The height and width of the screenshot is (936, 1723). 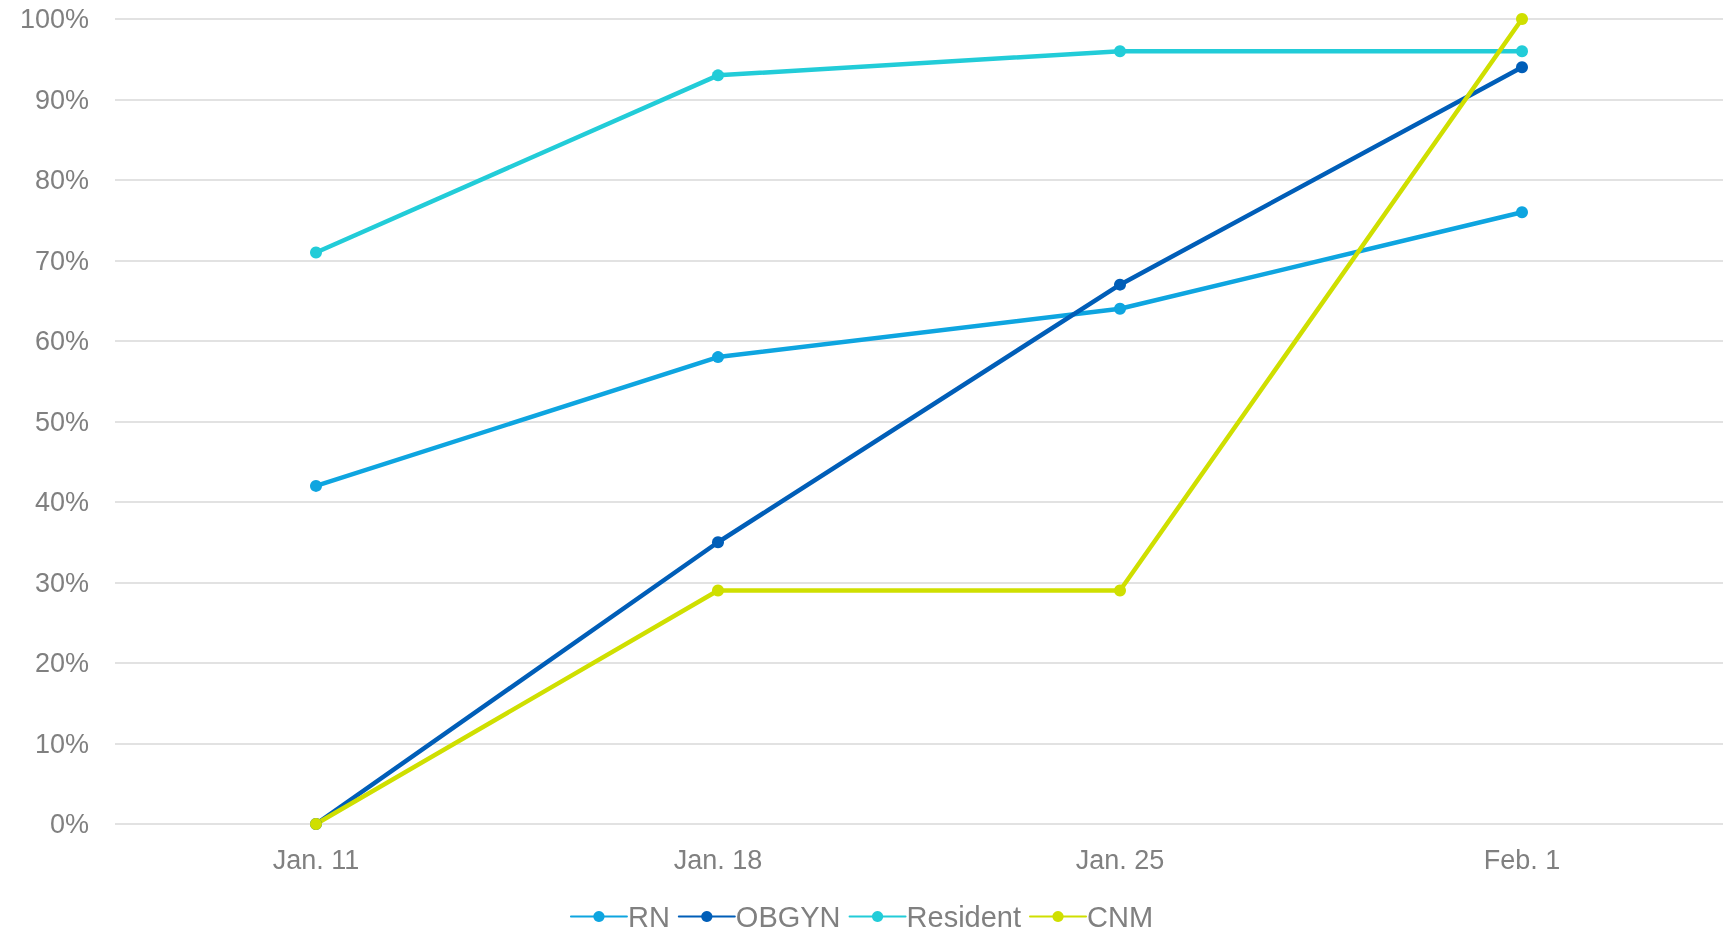 What do you see at coordinates (1120, 859) in the screenshot?
I see `x-tick-label: Jan. 25` at bounding box center [1120, 859].